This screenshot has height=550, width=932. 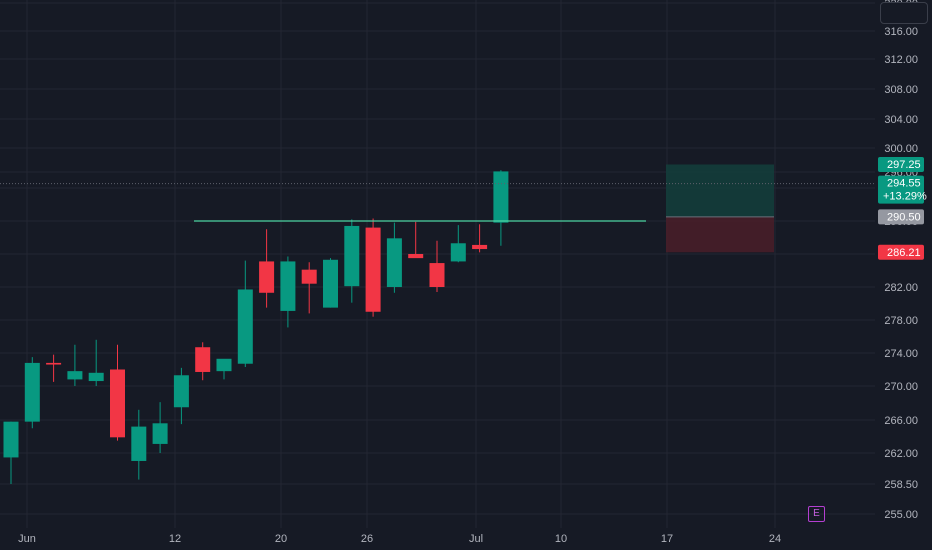 I want to click on price-tag: 290.50, so click(x=901, y=217).